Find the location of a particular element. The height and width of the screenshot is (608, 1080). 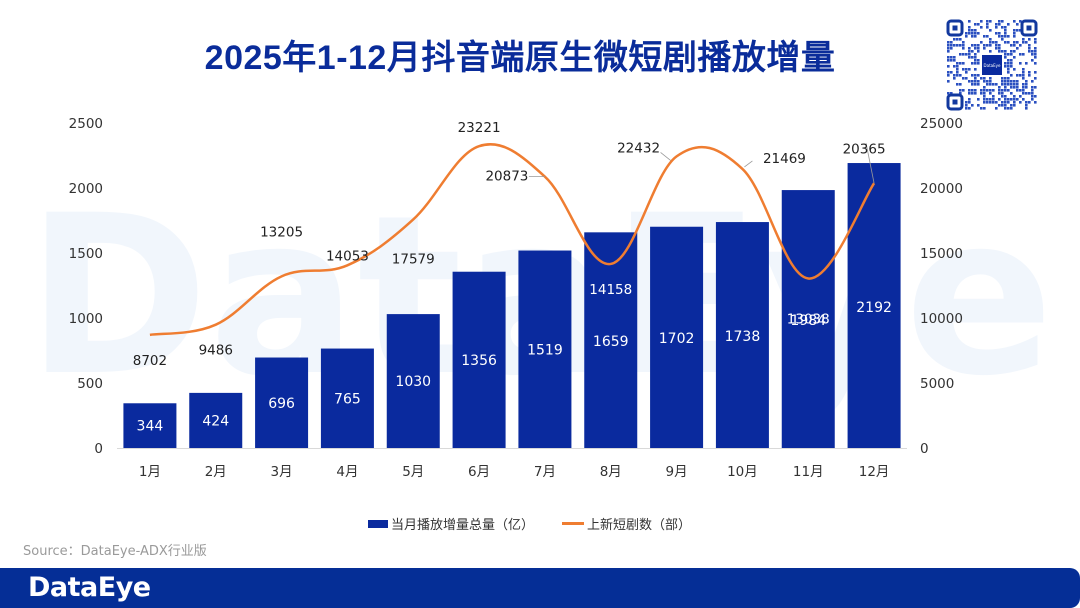

legend-item-line: 上新短剧数（部） is located at coordinates (626, 523).